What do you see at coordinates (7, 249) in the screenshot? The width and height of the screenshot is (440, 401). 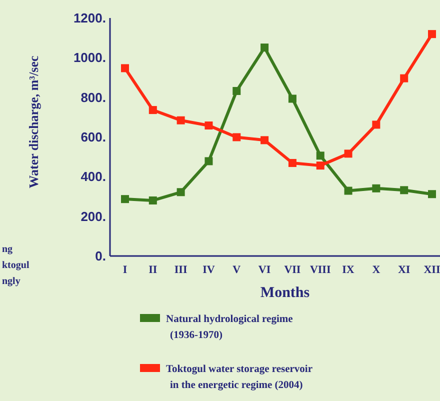 I see `text: ng` at bounding box center [7, 249].